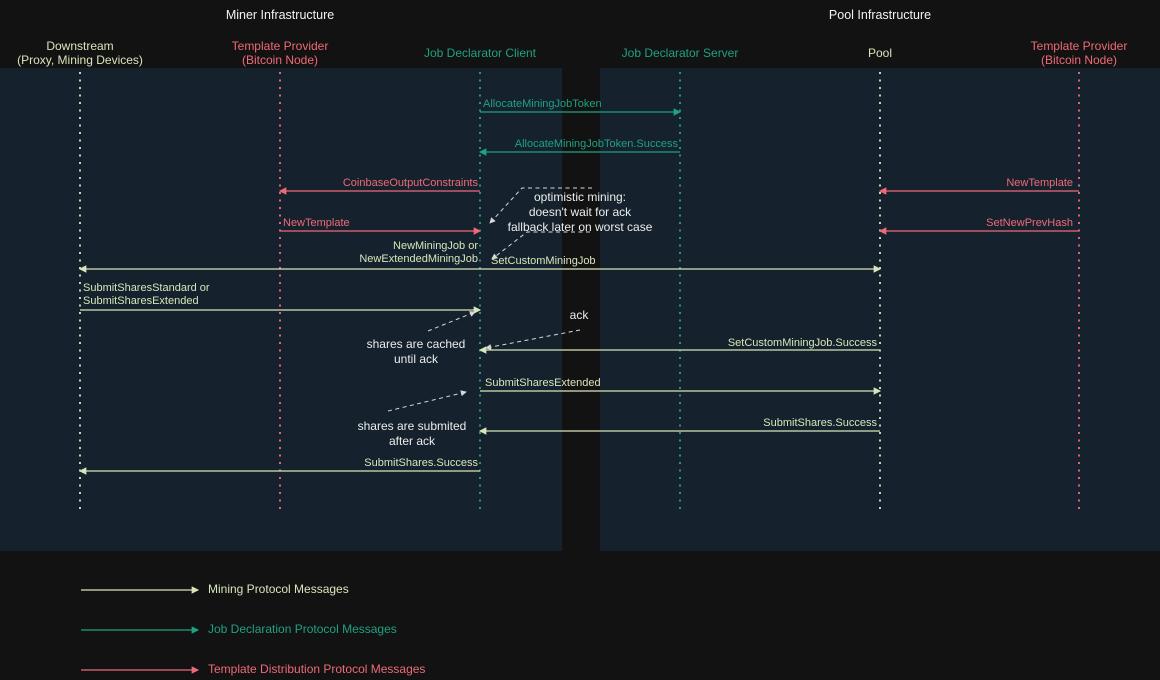 The height and width of the screenshot is (680, 1160). I want to click on message-label-new-template-pool-side: NewTemplate, so click(1039, 183).